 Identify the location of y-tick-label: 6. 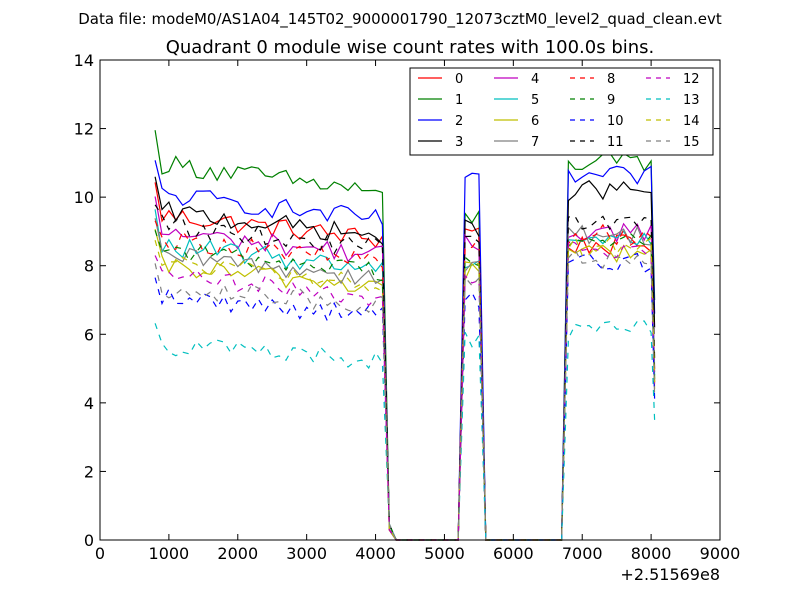
(89, 334).